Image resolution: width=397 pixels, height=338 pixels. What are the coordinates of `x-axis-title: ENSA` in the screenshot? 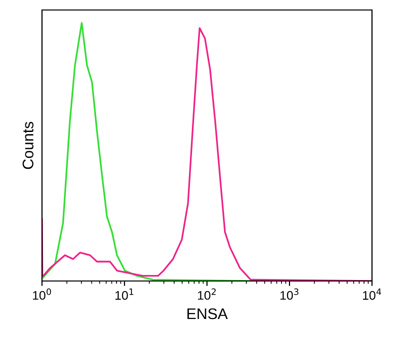 It's located at (207, 314).